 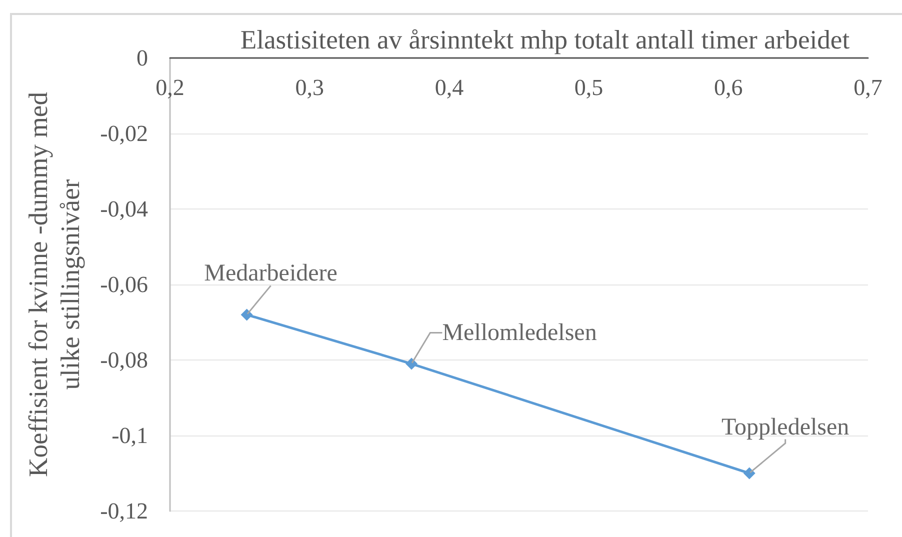 I want to click on y-tick-label: -0,02, so click(x=124, y=133).